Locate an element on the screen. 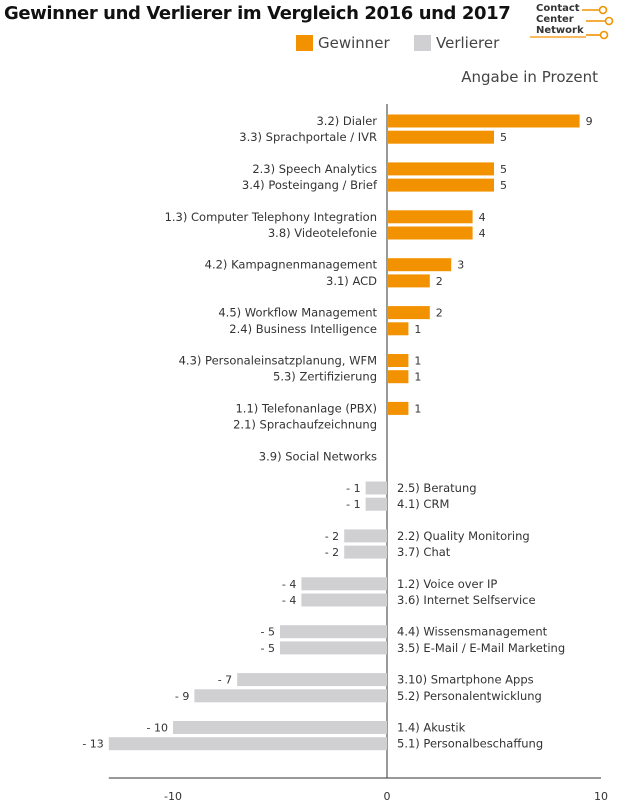  network-nodes-icon is located at coordinates (572, 22).